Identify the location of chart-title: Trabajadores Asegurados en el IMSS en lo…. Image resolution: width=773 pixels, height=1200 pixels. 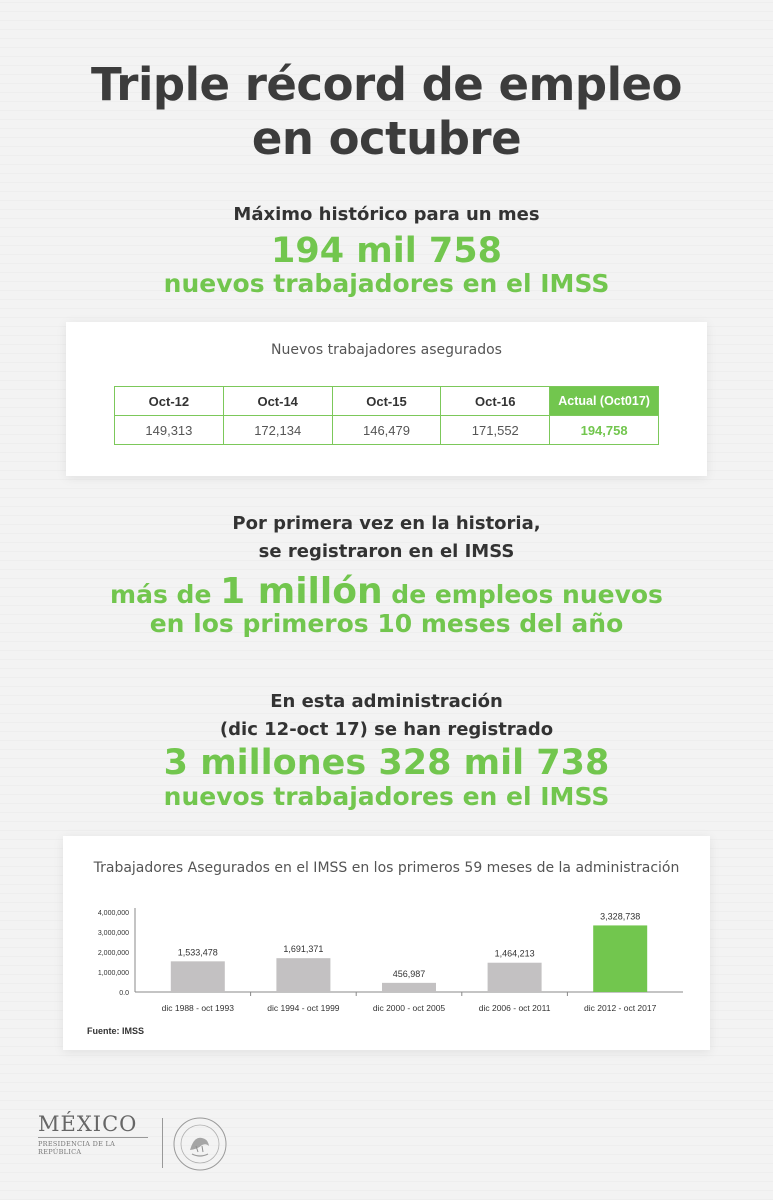
(386, 868).